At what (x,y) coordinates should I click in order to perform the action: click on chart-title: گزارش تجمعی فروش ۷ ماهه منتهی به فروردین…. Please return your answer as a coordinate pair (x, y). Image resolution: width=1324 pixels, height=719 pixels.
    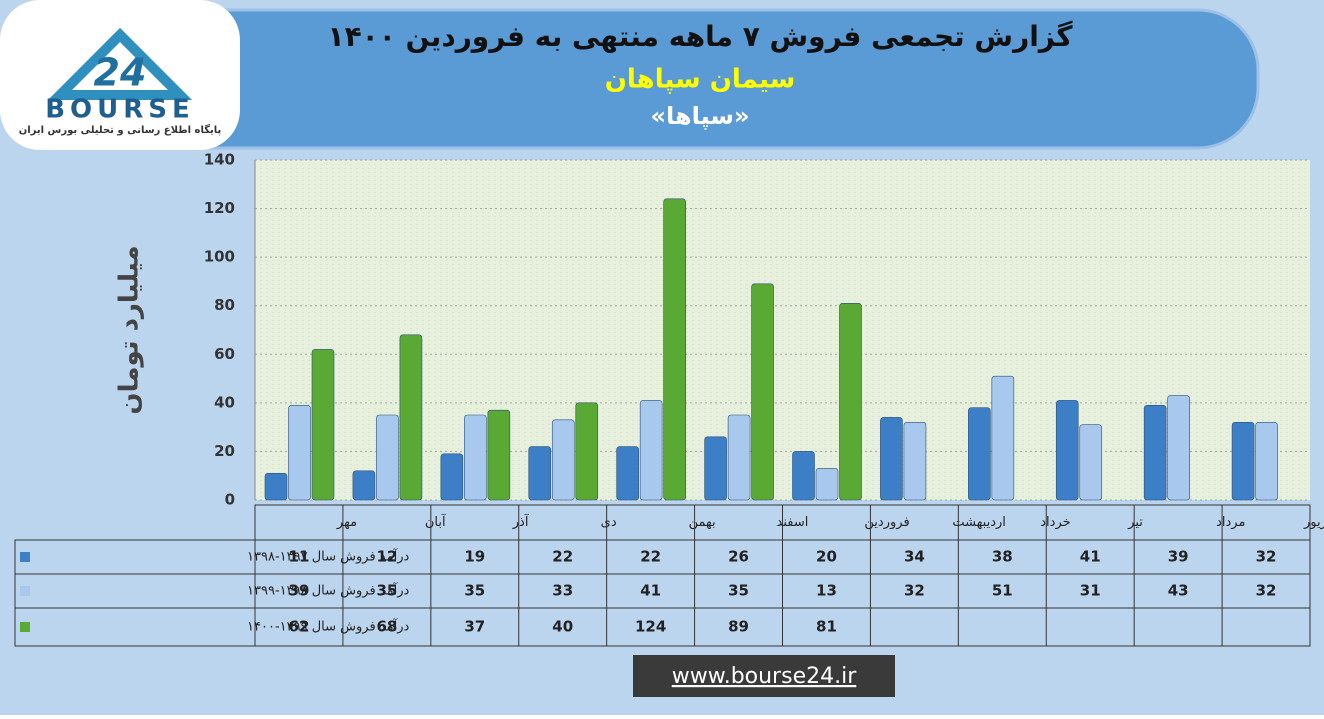
    Looking at the image, I should click on (701, 36).